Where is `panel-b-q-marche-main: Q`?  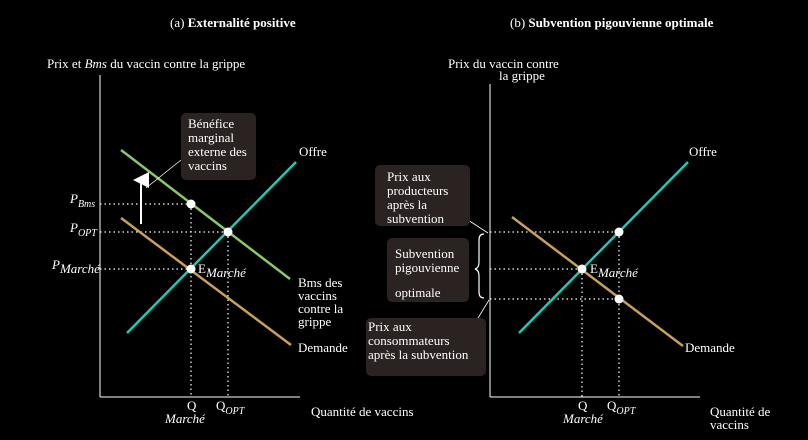
panel-b-q-marche-main: Q is located at coordinates (583, 405).